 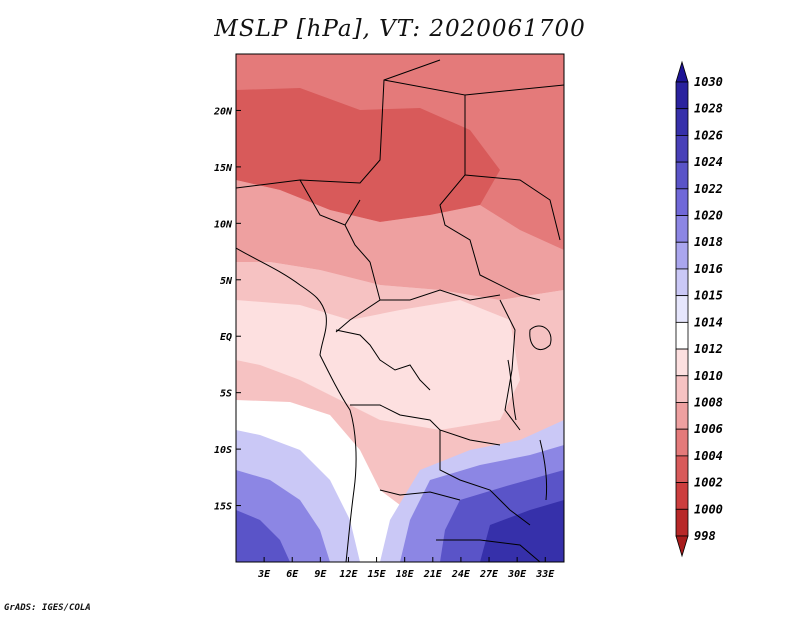 I want to click on longitude-axis: 3E 6E 9E 12E 15E 18E 21E 24E 27E 30E 33E, so click(x=406, y=568).